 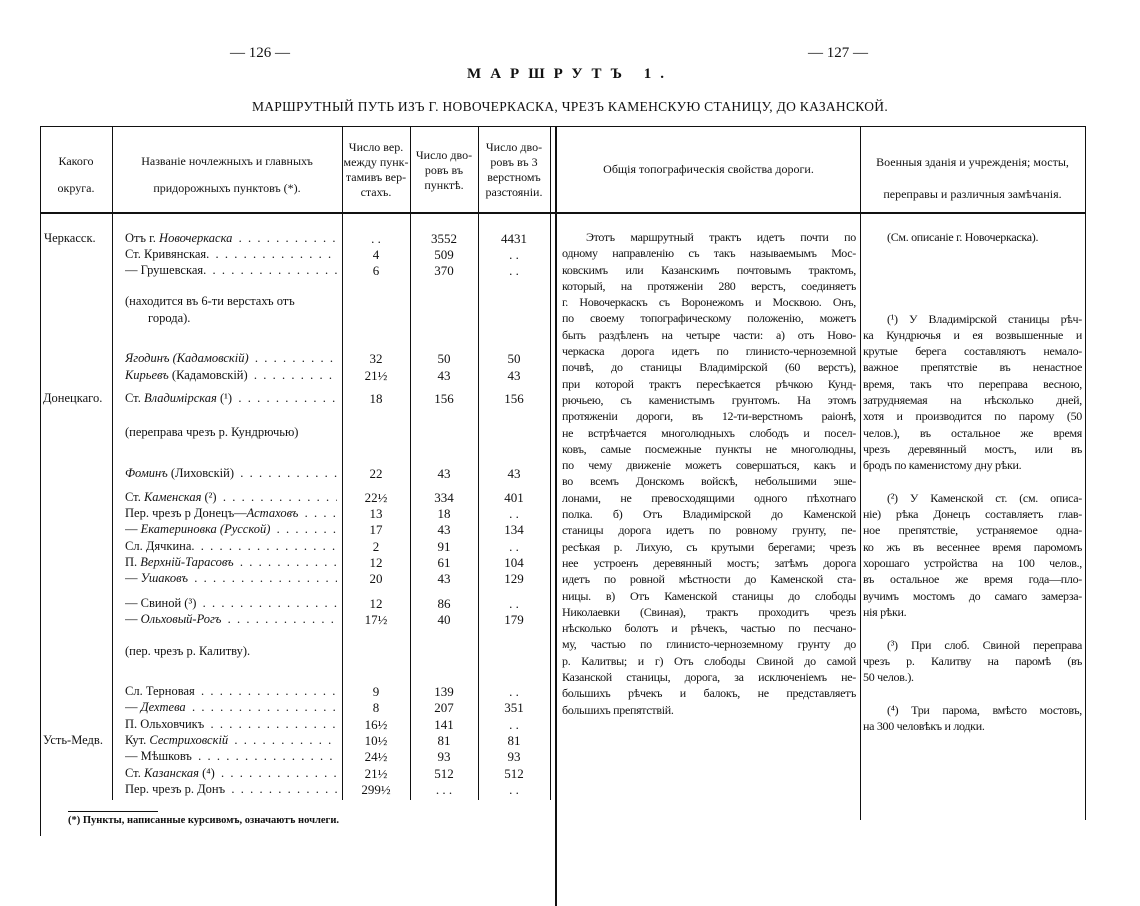 I want to click on cell-households3: 93, so click(x=514, y=756).